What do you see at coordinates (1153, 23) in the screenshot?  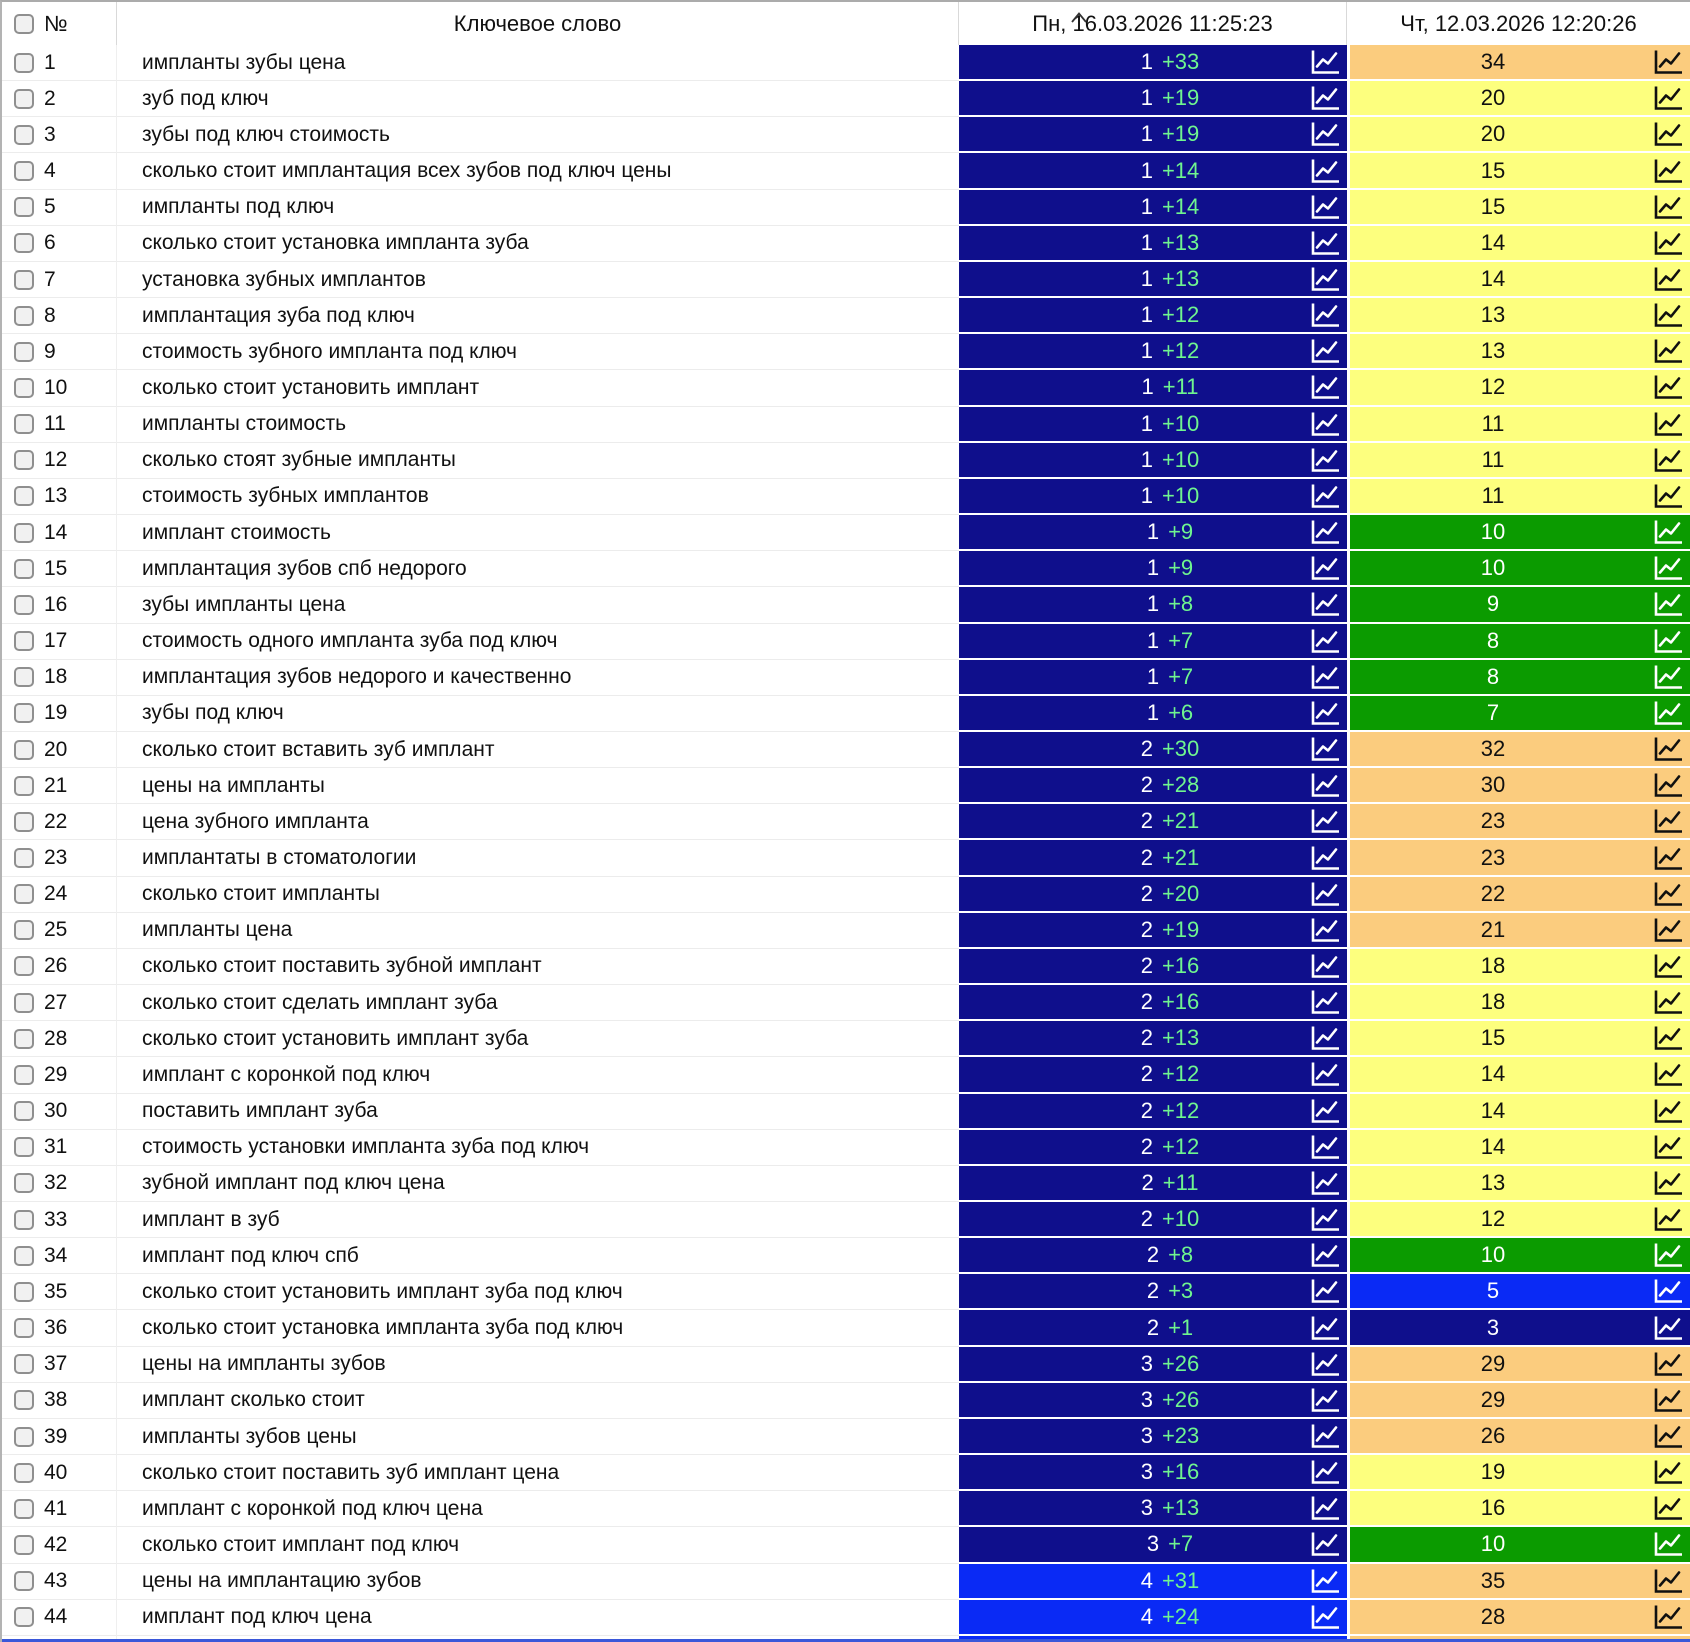 I see `header-date-column-1: Пн, 16.03.2026 11:25:23` at bounding box center [1153, 23].